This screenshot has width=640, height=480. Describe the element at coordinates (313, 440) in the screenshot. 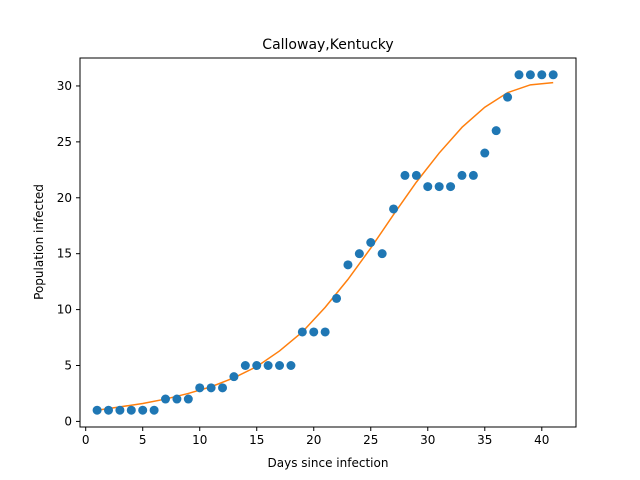

I see `x-tick-label: 20` at that location.